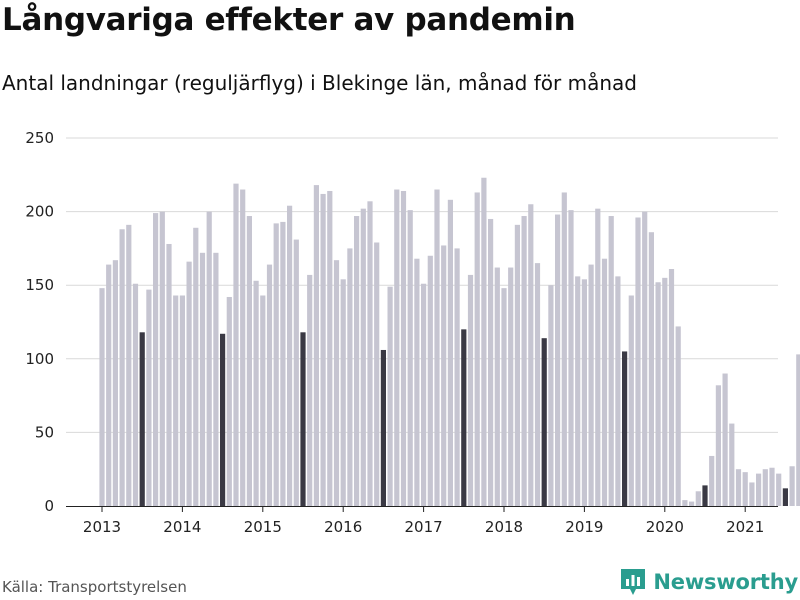 The height and width of the screenshot is (600, 800). Describe the element at coordinates (289, 20) in the screenshot. I see `chart-title: Långvariga effekter av pandemin` at that location.